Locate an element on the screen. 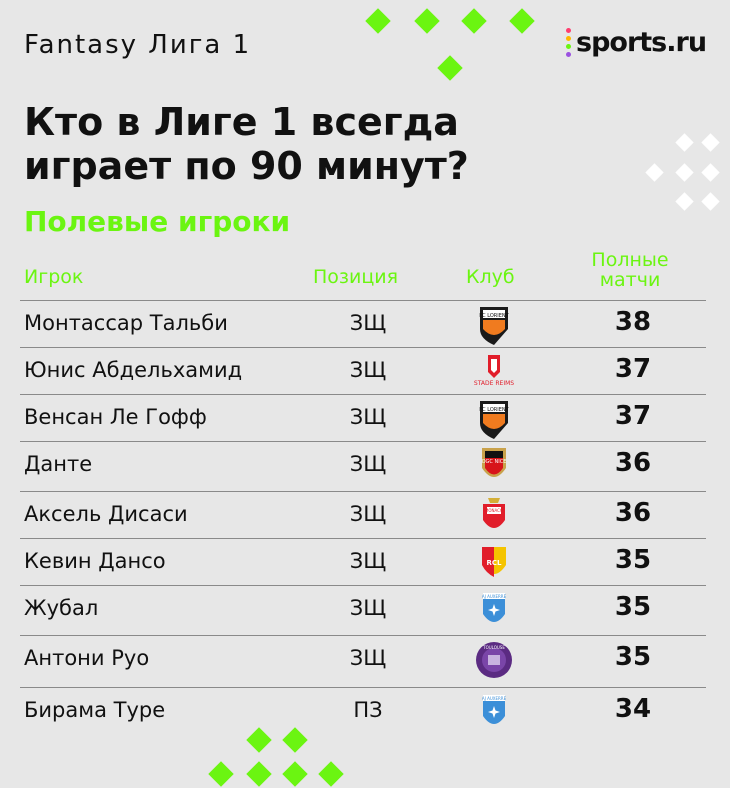  club-crest-icon: RCL is located at coordinates (494, 563).